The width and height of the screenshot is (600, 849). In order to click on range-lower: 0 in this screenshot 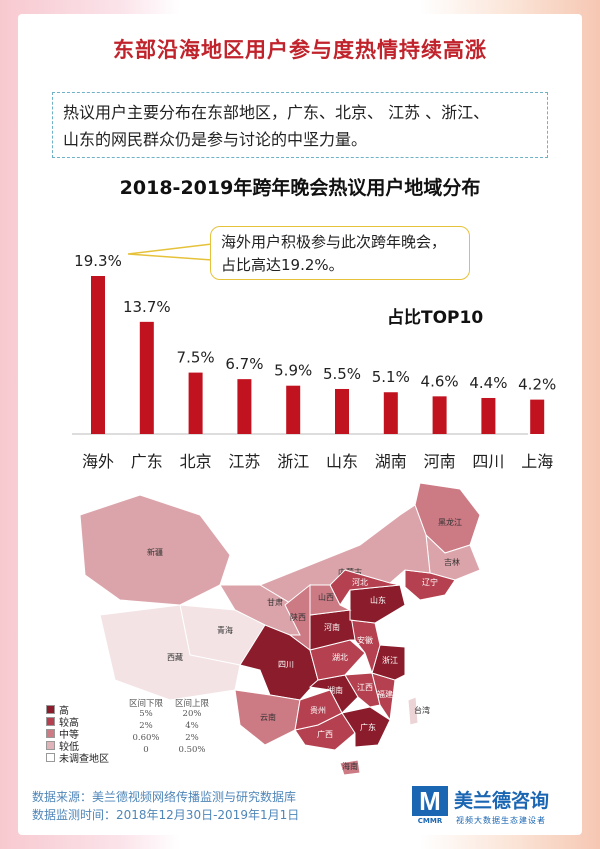, I will do `click(146, 750)`.